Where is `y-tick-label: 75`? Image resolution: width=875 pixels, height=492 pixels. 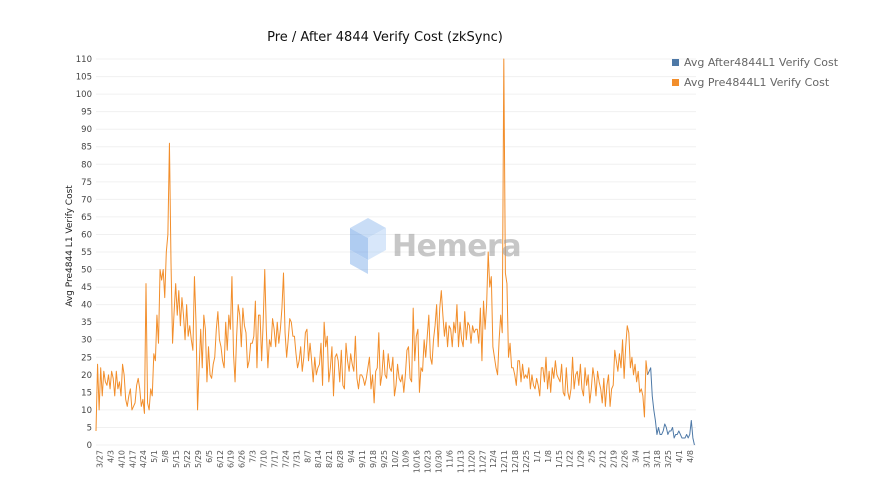
y-tick-label: 75 is located at coordinates (86, 183).